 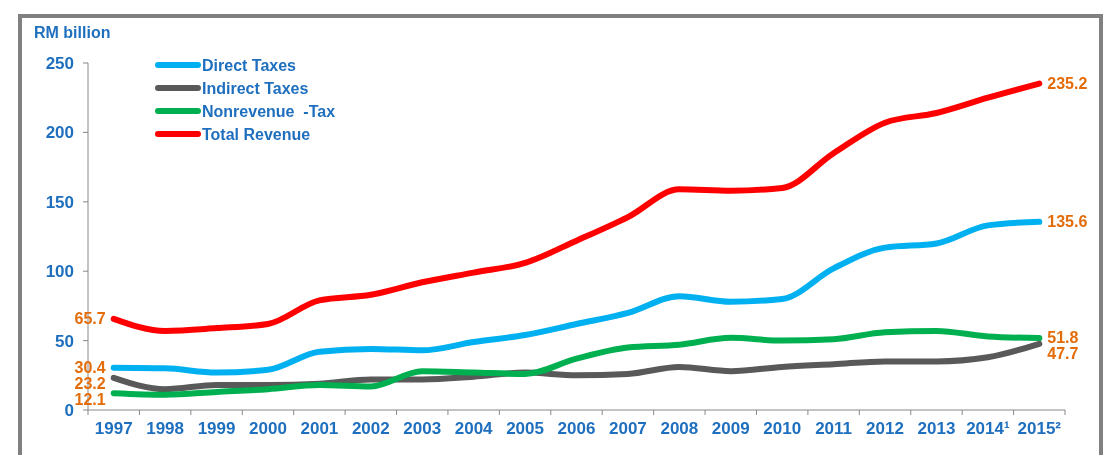 I want to click on y-tick-label: 250, so click(x=59, y=63).